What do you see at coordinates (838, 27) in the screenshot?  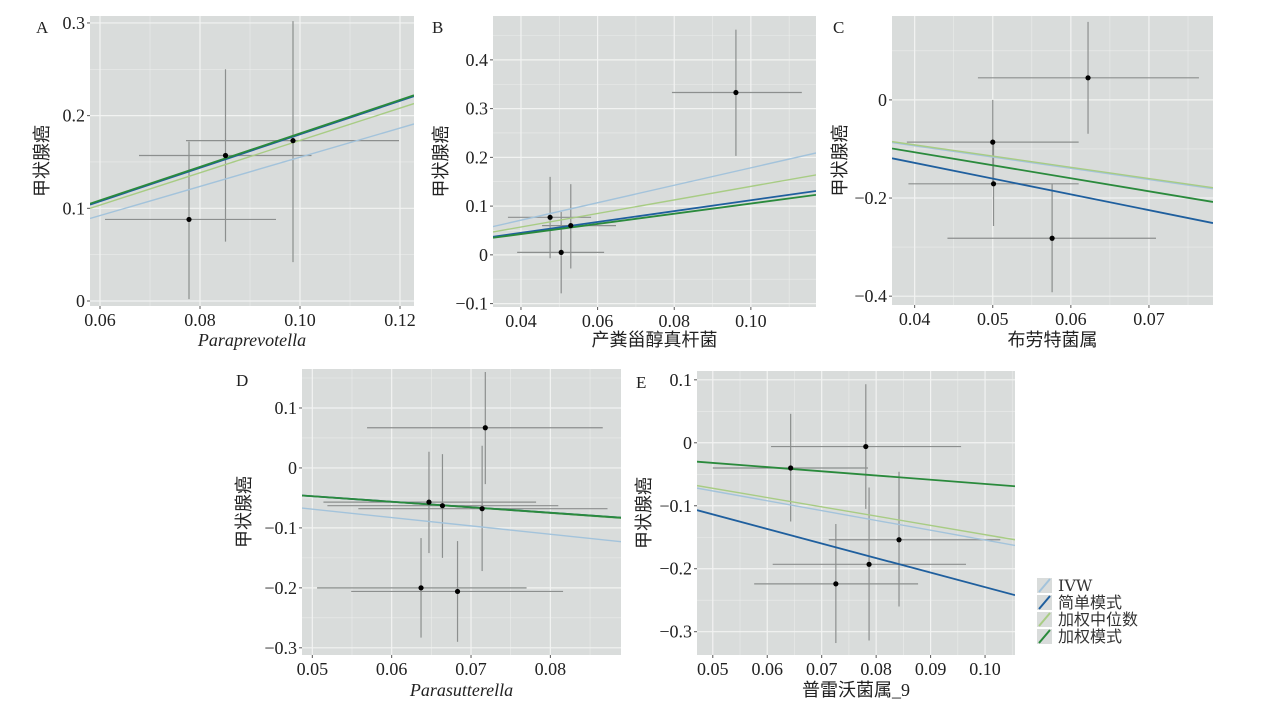 I see `panel-letter: C` at bounding box center [838, 27].